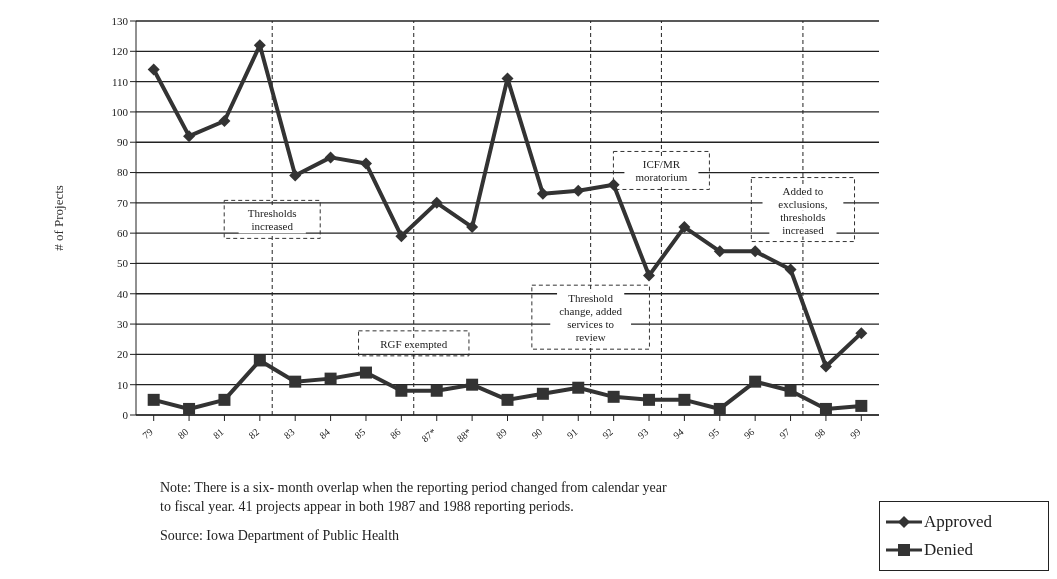 This screenshot has width=1057, height=579. What do you see at coordinates (537, 433) in the screenshot?
I see `x-tick-label: 90` at bounding box center [537, 433].